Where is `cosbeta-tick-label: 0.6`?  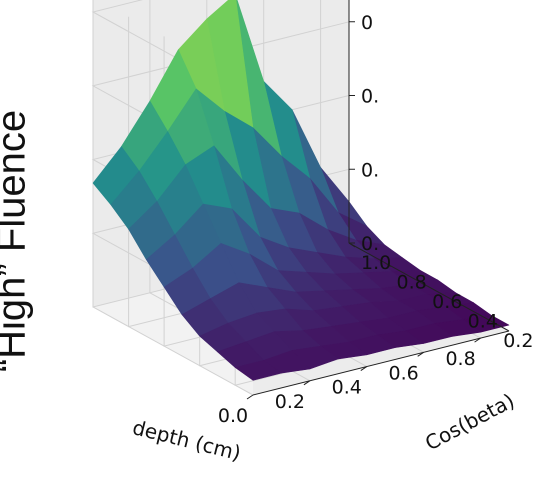 cosbeta-tick-label: 0.6 is located at coordinates (447, 302).